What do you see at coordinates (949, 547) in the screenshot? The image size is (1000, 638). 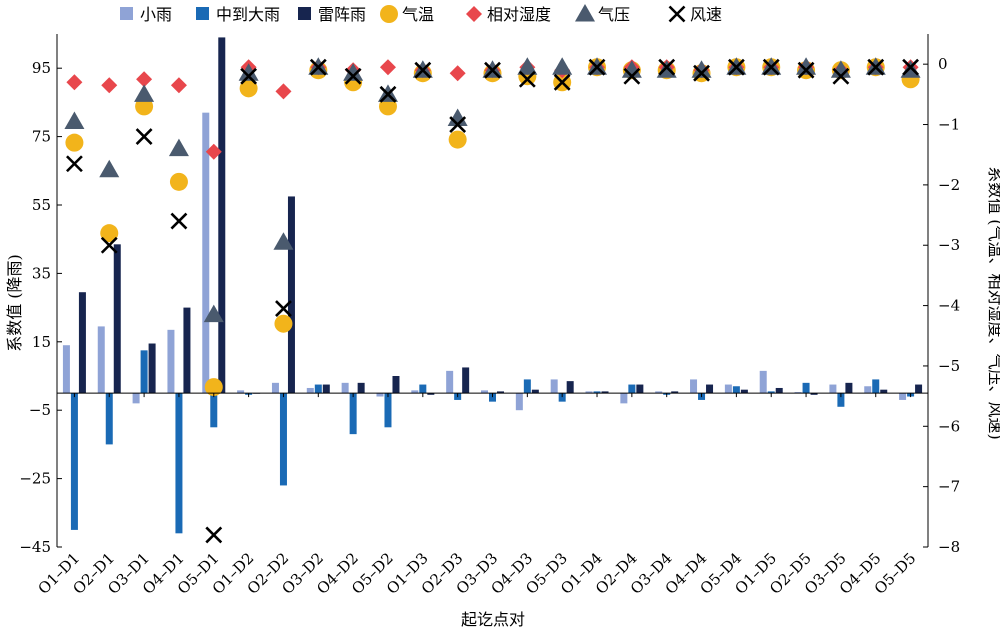 I see `y-right-tick-label: −8` at bounding box center [949, 547].